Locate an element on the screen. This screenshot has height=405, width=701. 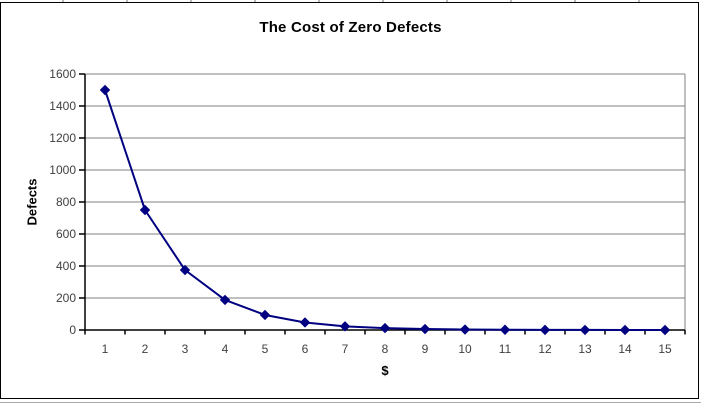
y-tick-label: 1000 is located at coordinates (62, 170).